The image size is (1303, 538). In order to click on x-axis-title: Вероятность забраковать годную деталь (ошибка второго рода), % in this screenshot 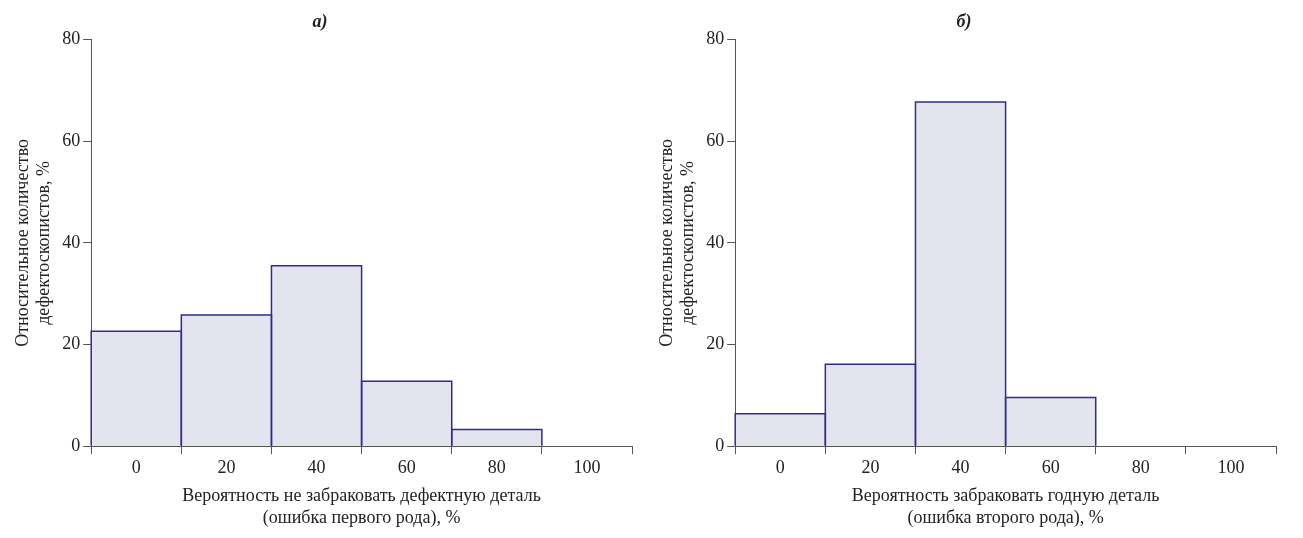, I will do `click(1005, 506)`.